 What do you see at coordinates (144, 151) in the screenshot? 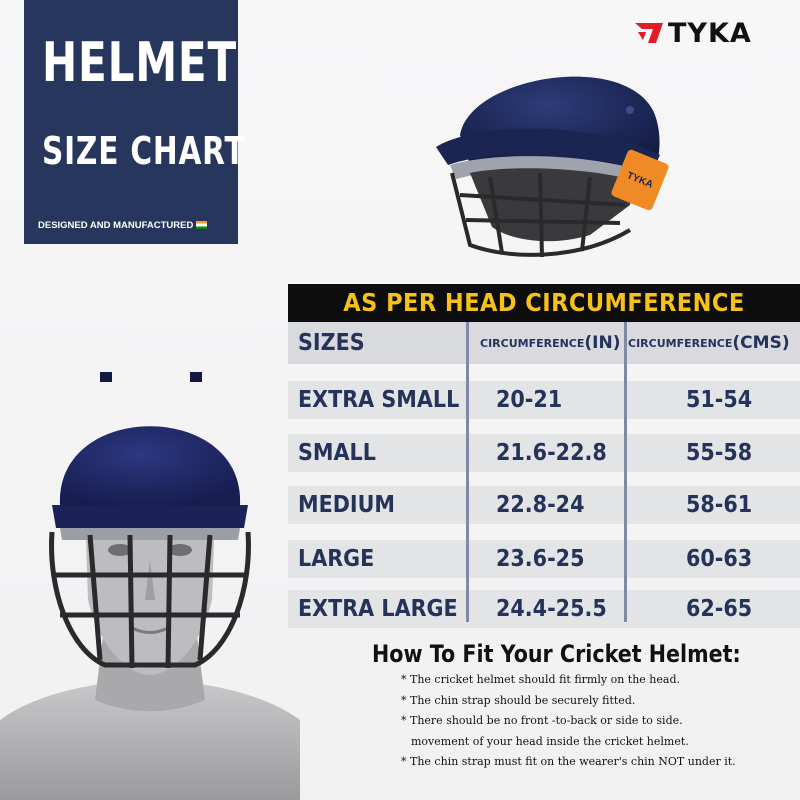
I see `title-subheading: SIZE CHART` at bounding box center [144, 151].